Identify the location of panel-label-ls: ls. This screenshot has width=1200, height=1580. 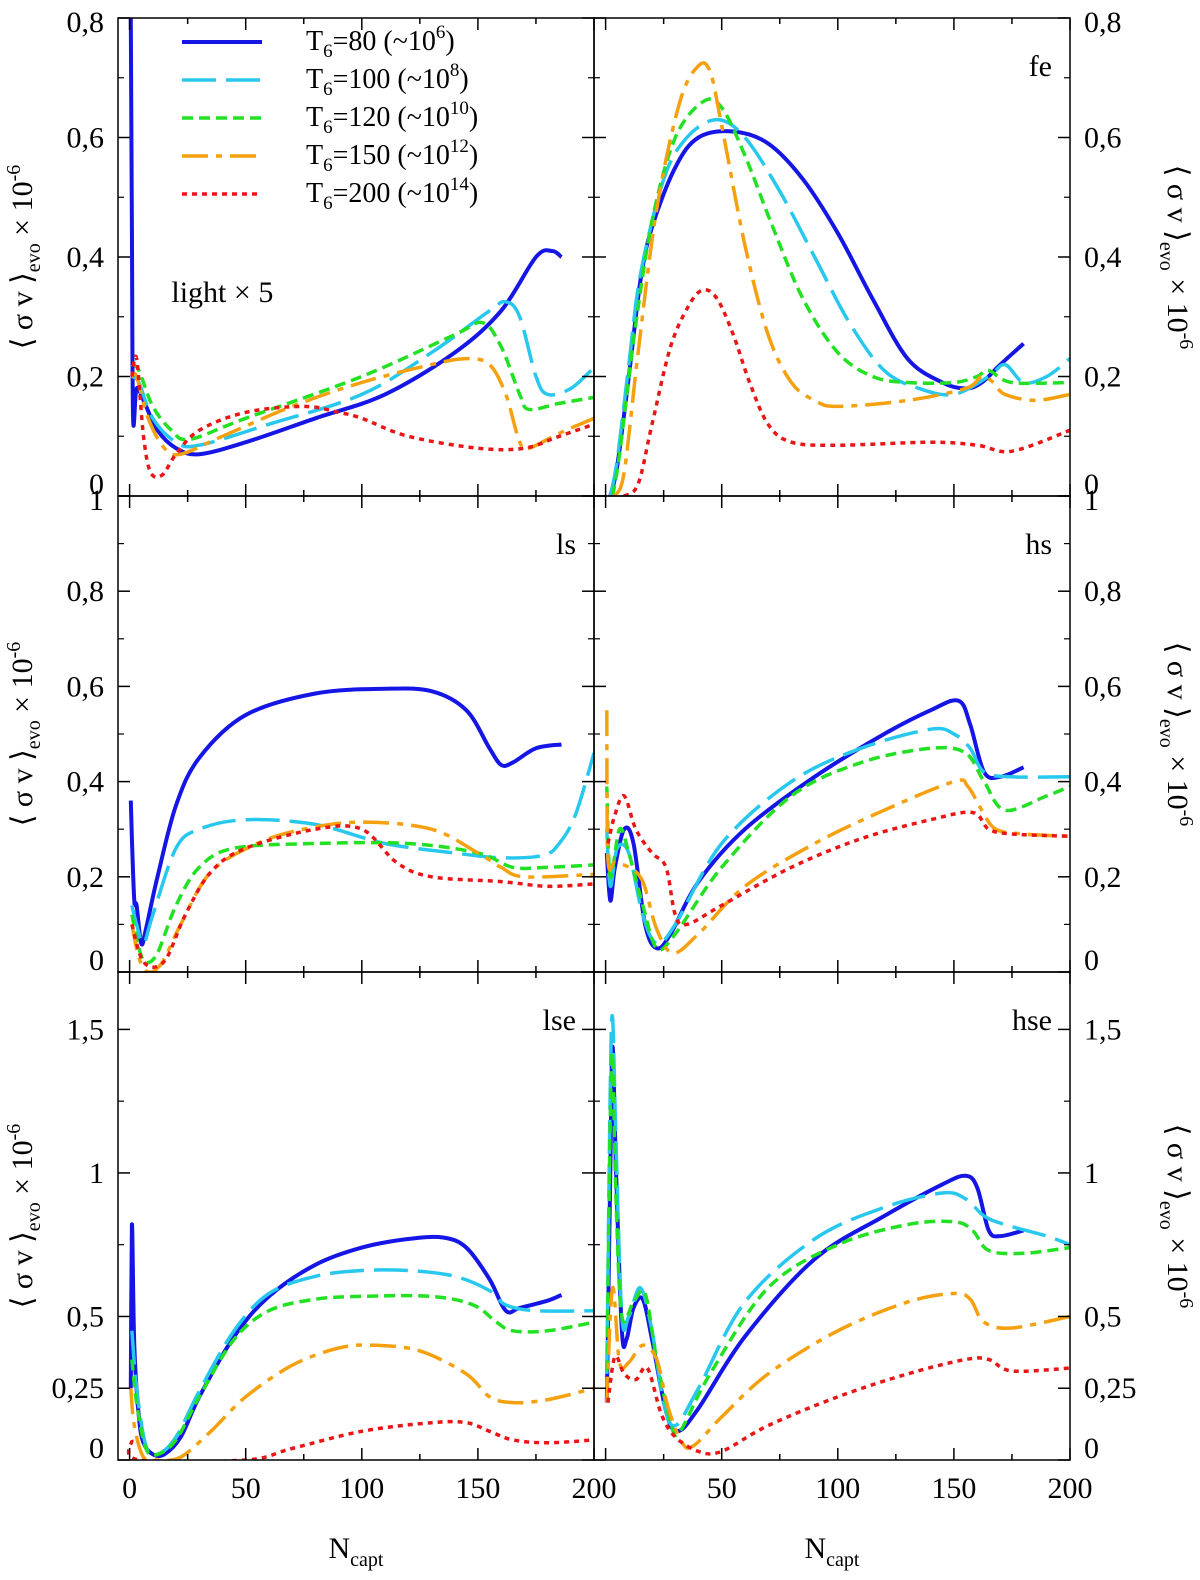
(566, 544).